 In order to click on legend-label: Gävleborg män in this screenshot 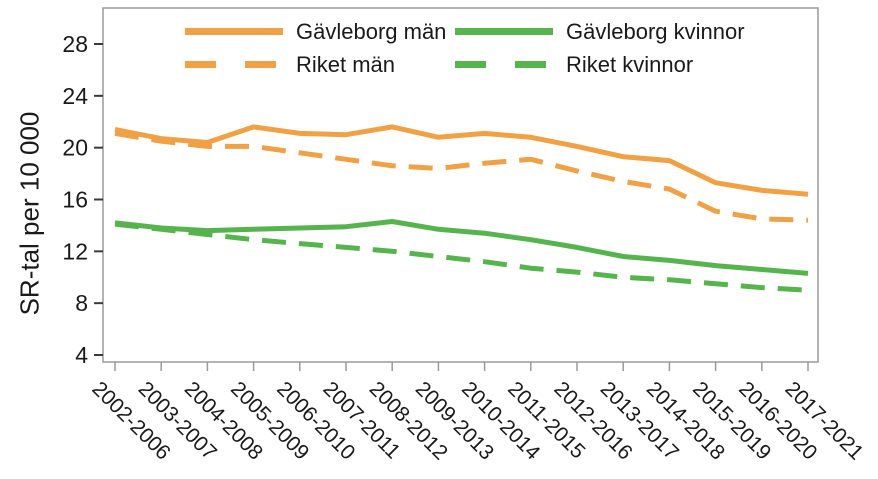, I will do `click(371, 31)`.